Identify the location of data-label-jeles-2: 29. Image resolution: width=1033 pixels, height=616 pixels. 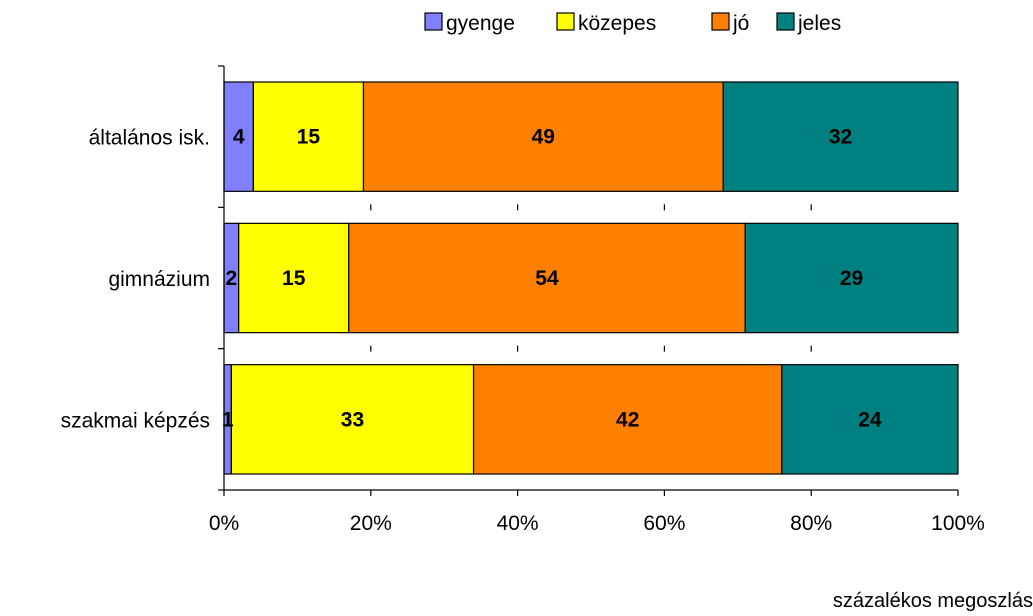
(851, 278).